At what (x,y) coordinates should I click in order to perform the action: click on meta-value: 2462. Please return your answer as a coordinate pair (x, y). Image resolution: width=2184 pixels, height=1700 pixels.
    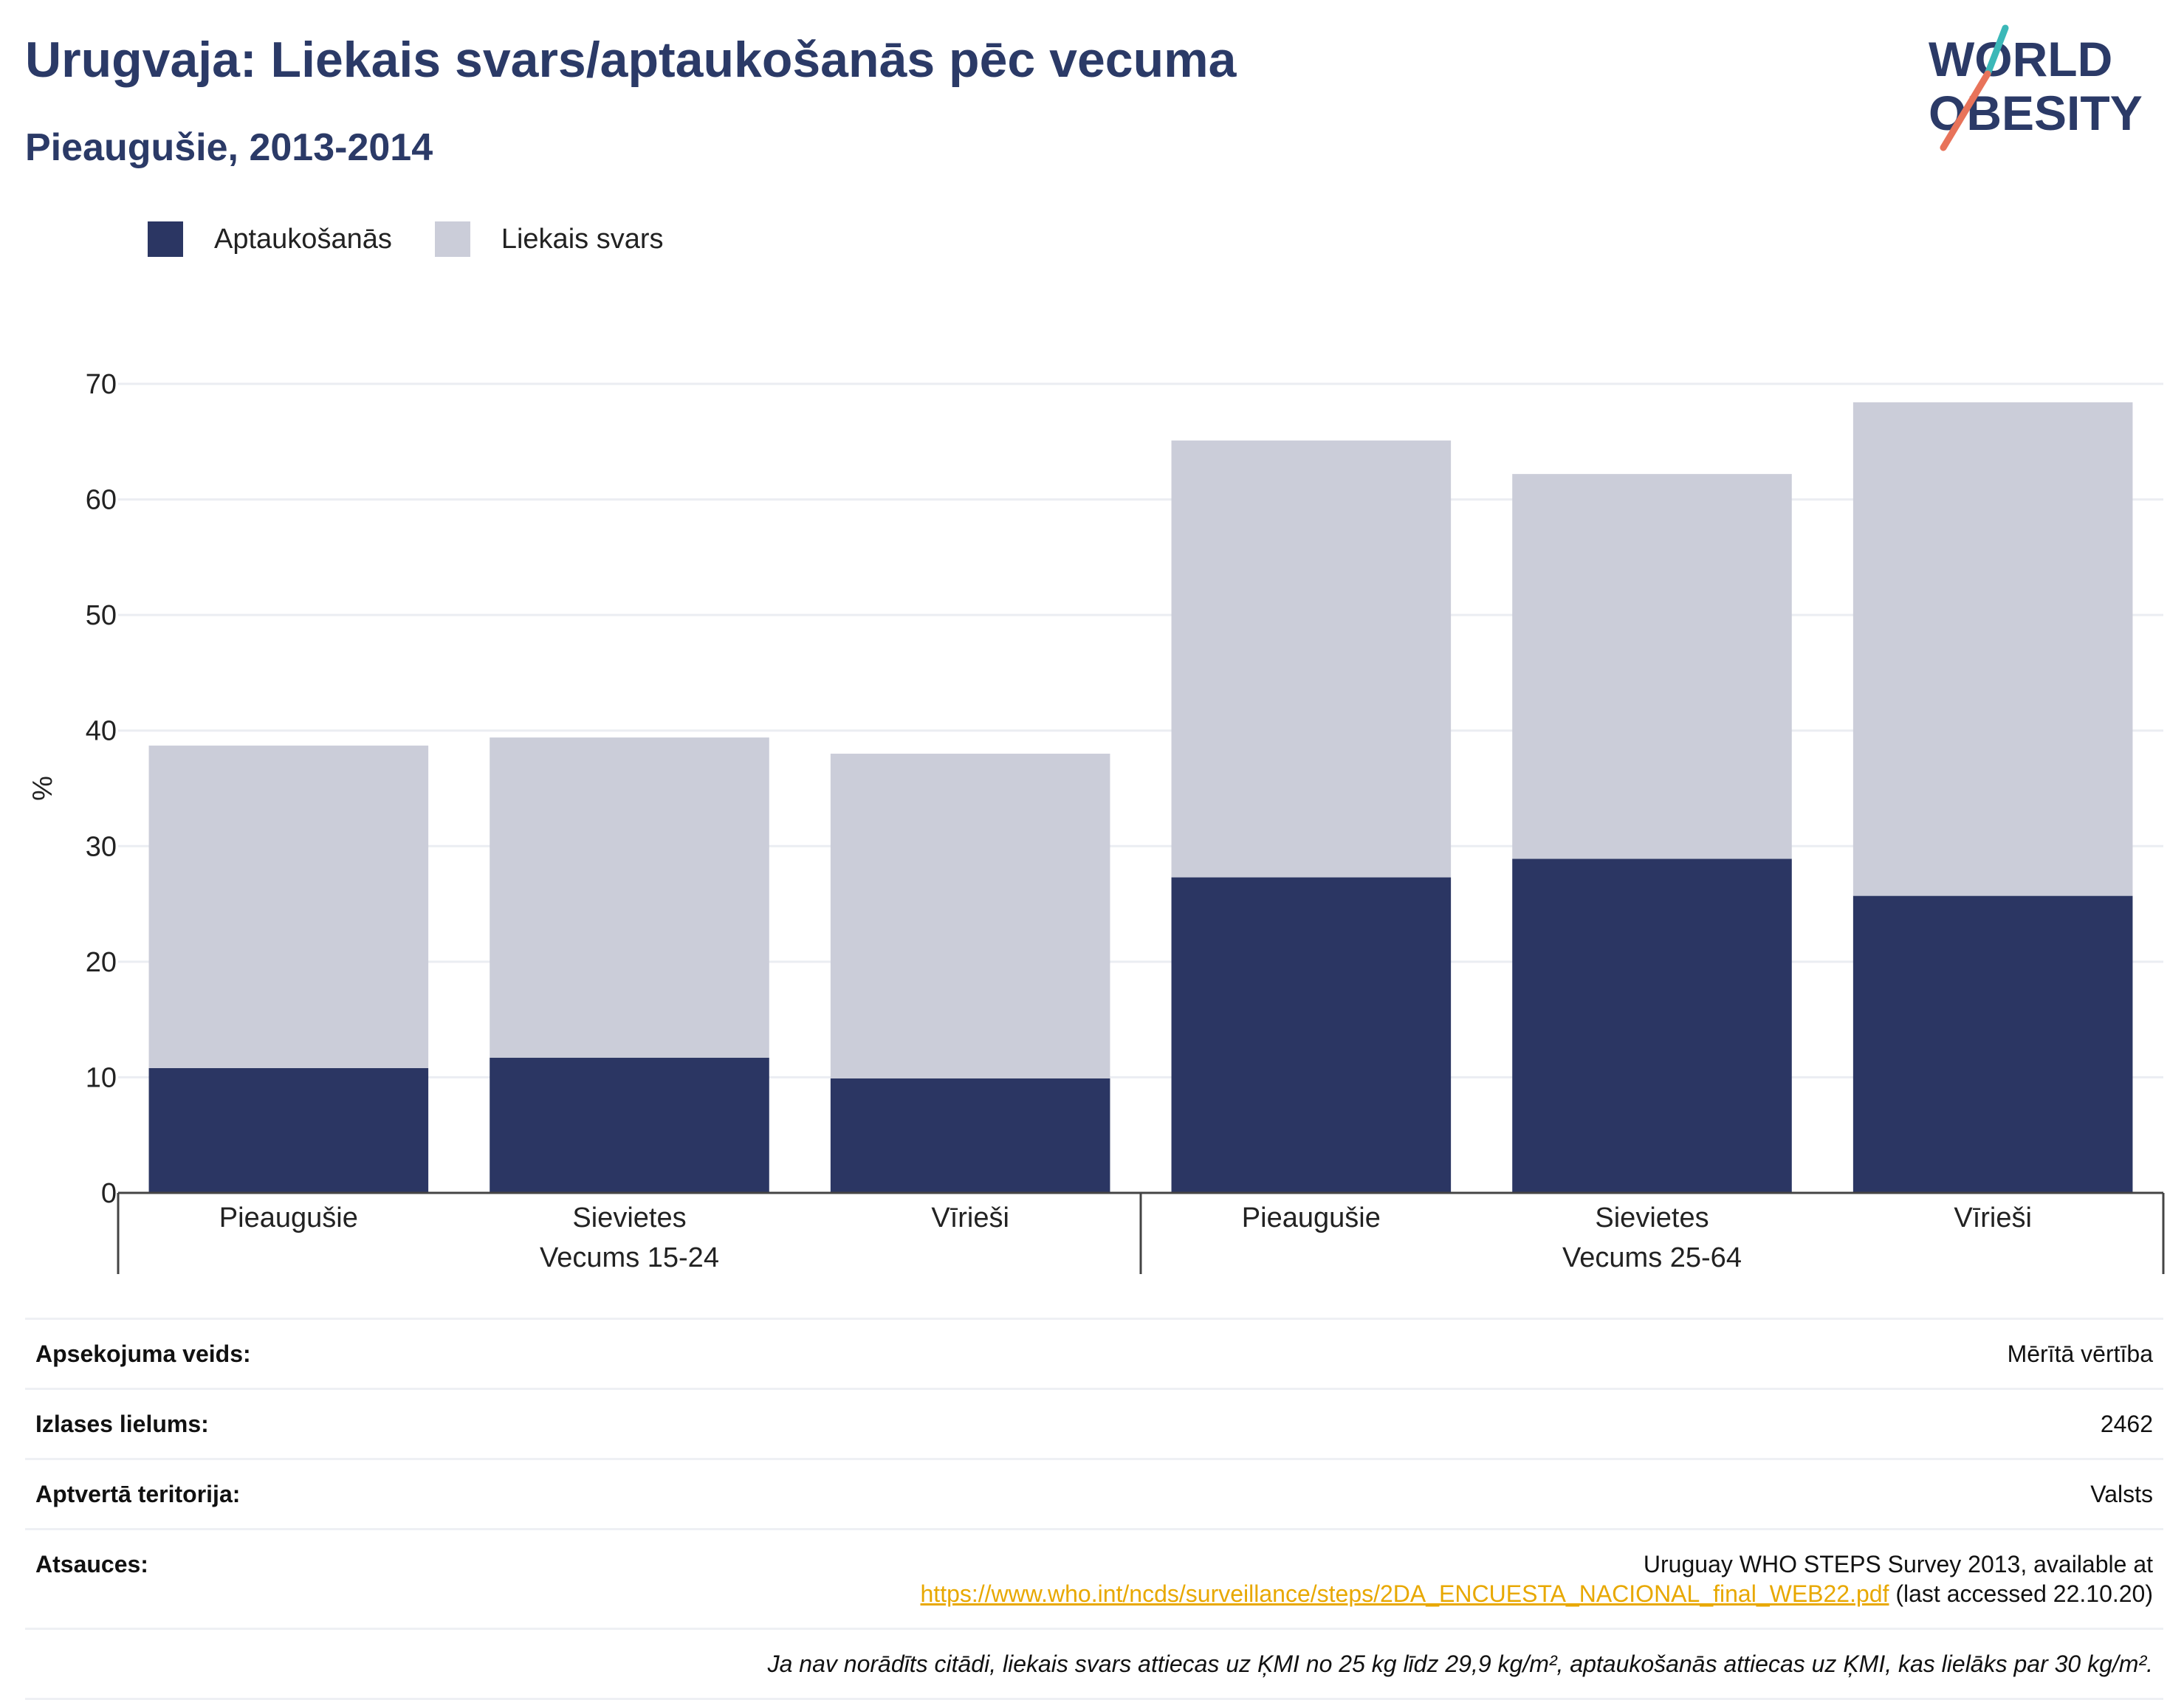
    Looking at the image, I should click on (2126, 1424).